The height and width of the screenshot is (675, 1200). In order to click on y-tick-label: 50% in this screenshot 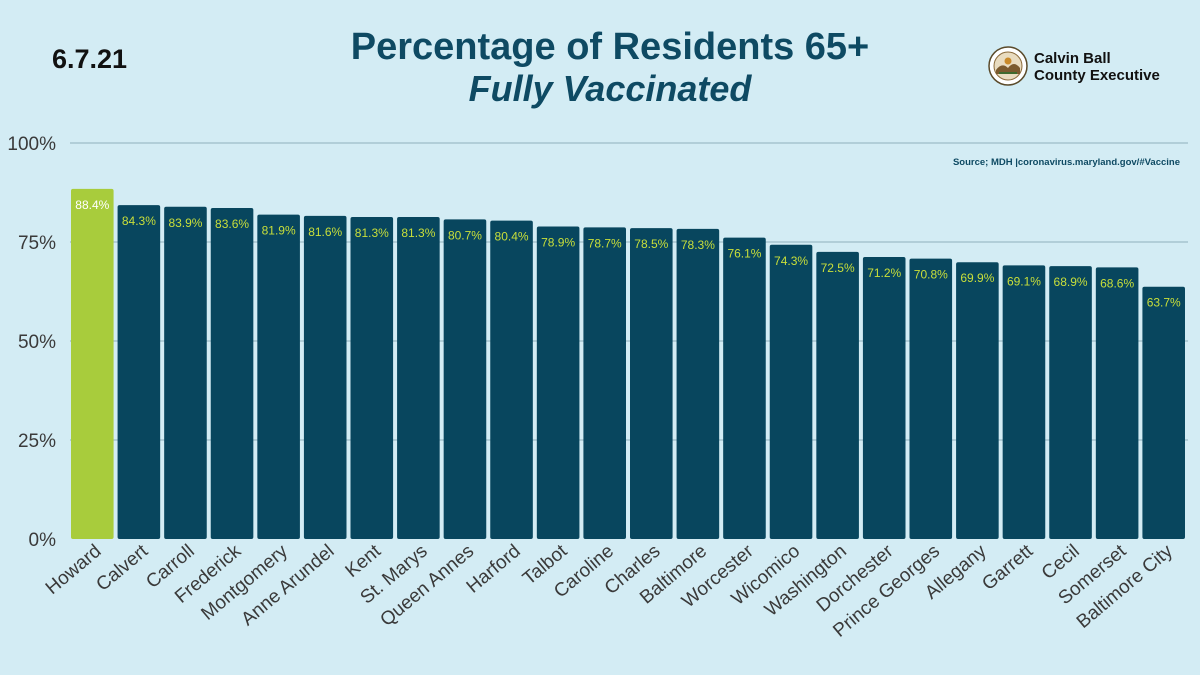, I will do `click(37, 342)`.